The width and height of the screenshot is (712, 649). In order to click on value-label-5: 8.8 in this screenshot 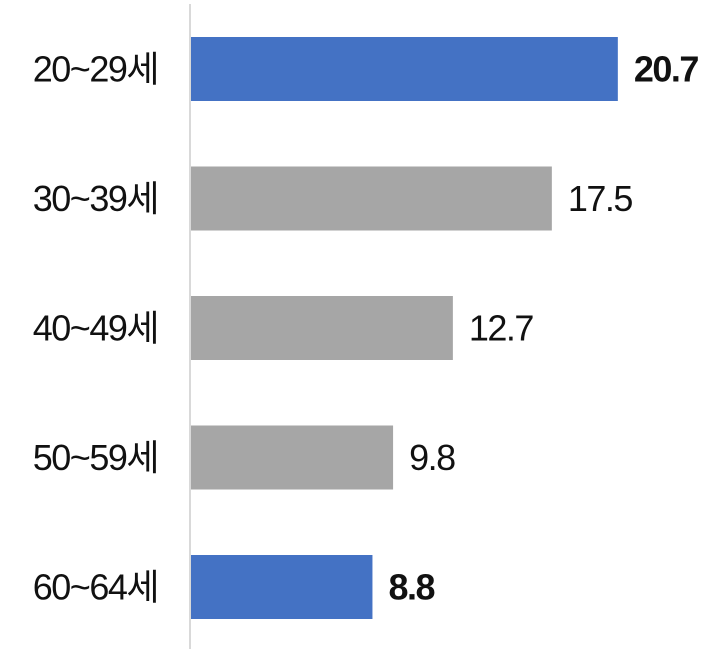, I will do `click(411, 587)`.